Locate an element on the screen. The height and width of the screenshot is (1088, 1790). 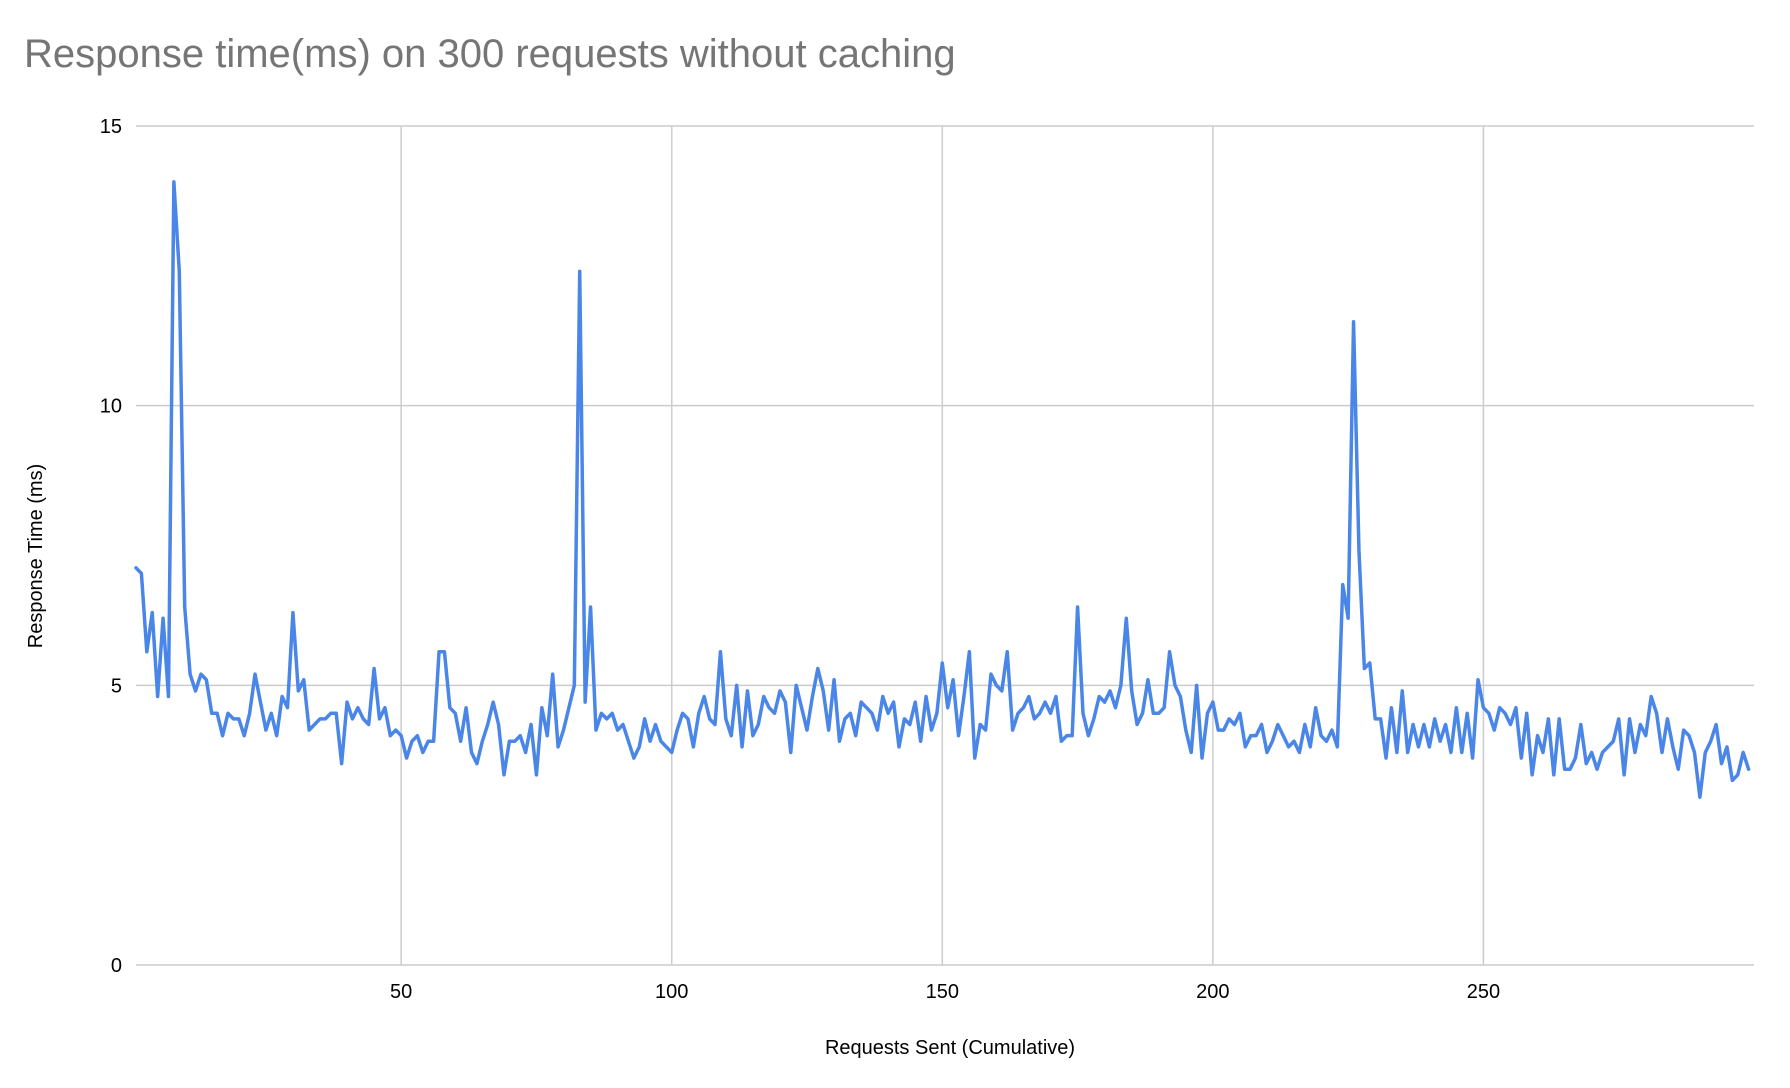
x-axis-ticks: 50 100 150 200 250 is located at coordinates (945, 992).